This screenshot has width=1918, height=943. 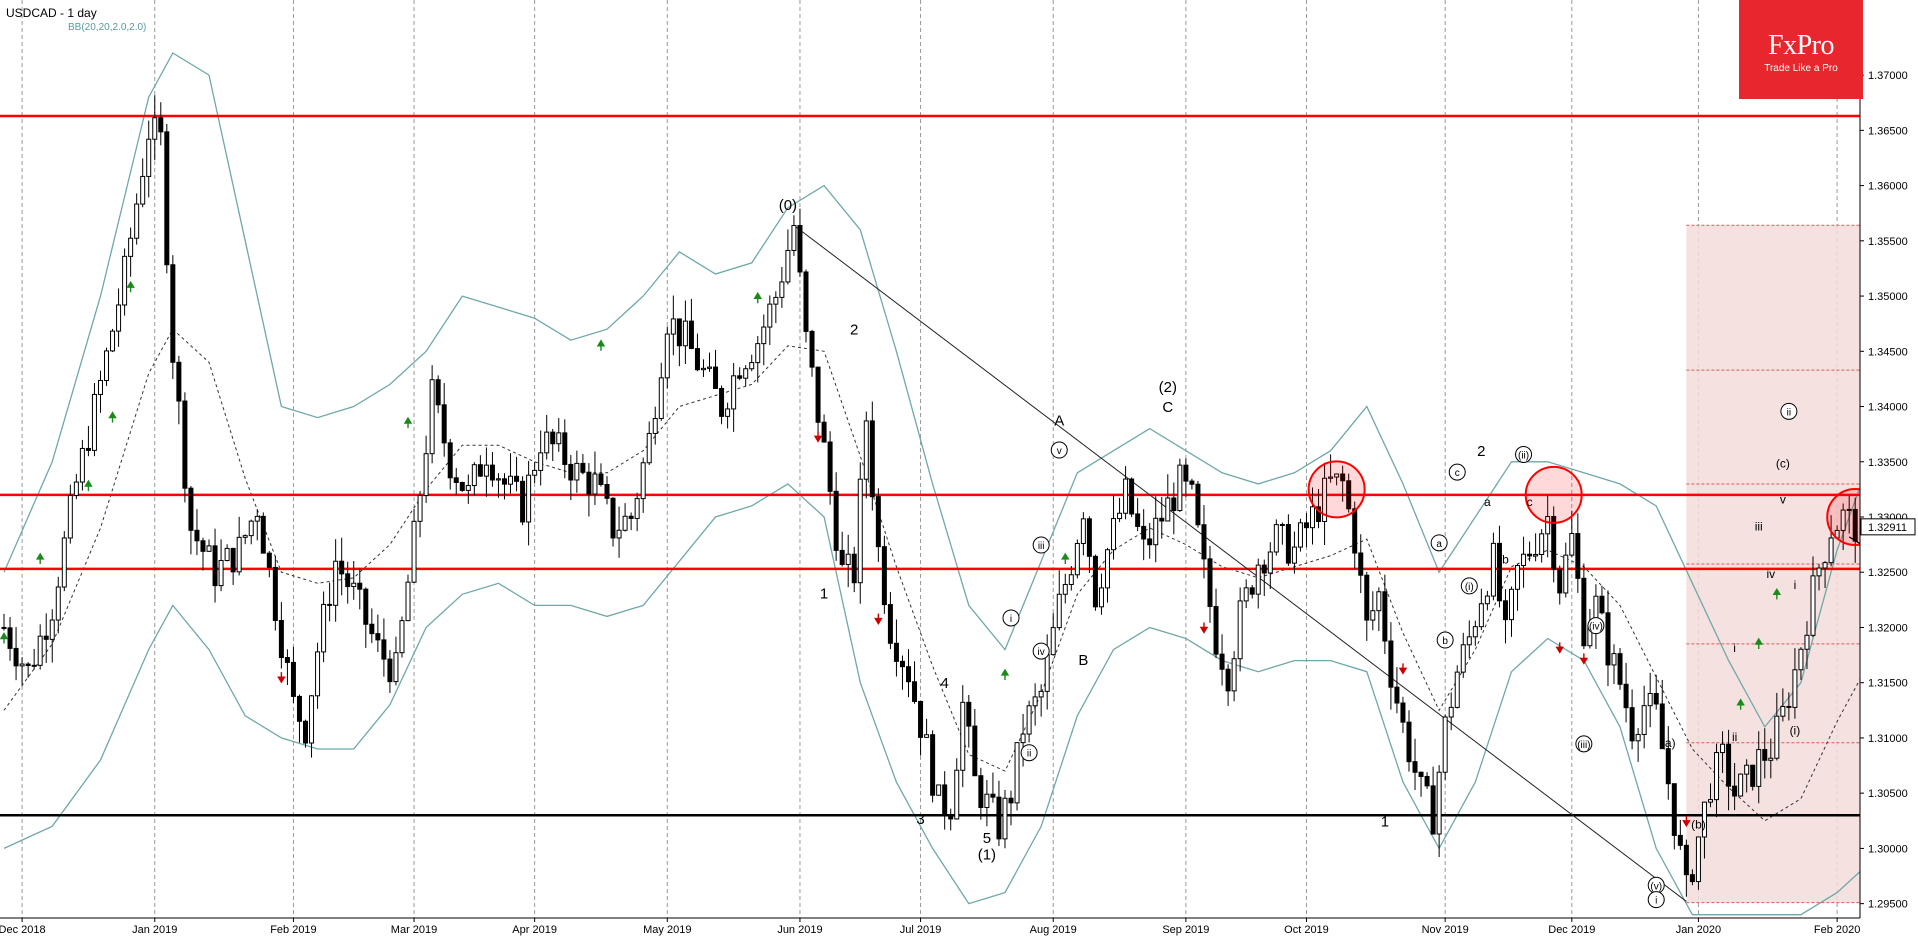 What do you see at coordinates (920, 819) in the screenshot?
I see `wave-label: 3` at bounding box center [920, 819].